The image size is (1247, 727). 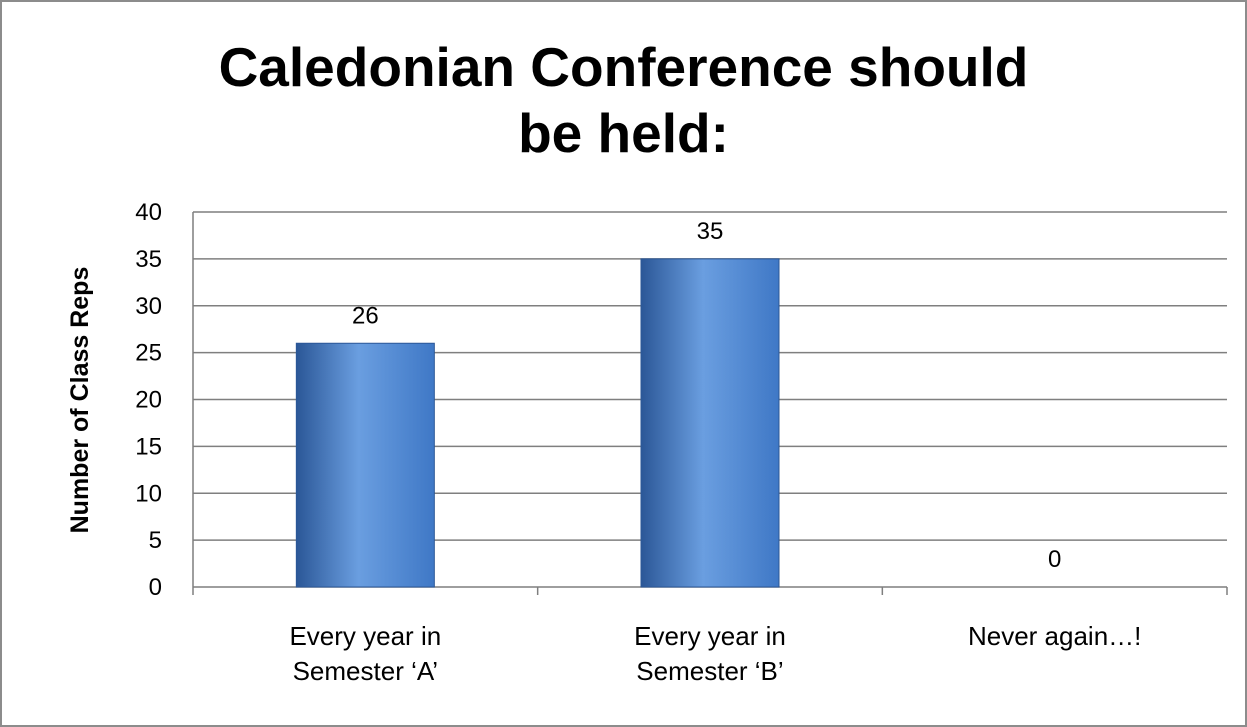 What do you see at coordinates (365, 315) in the screenshot?
I see `bar-data-label: 26` at bounding box center [365, 315].